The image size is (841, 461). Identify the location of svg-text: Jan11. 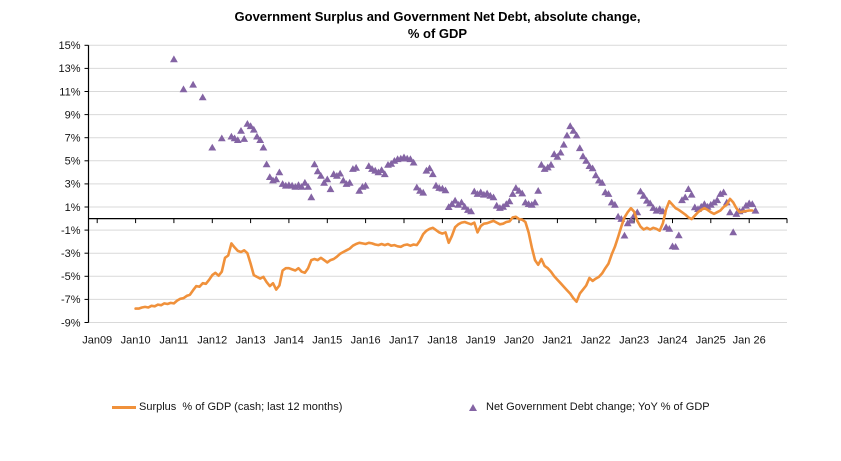
(173, 341).